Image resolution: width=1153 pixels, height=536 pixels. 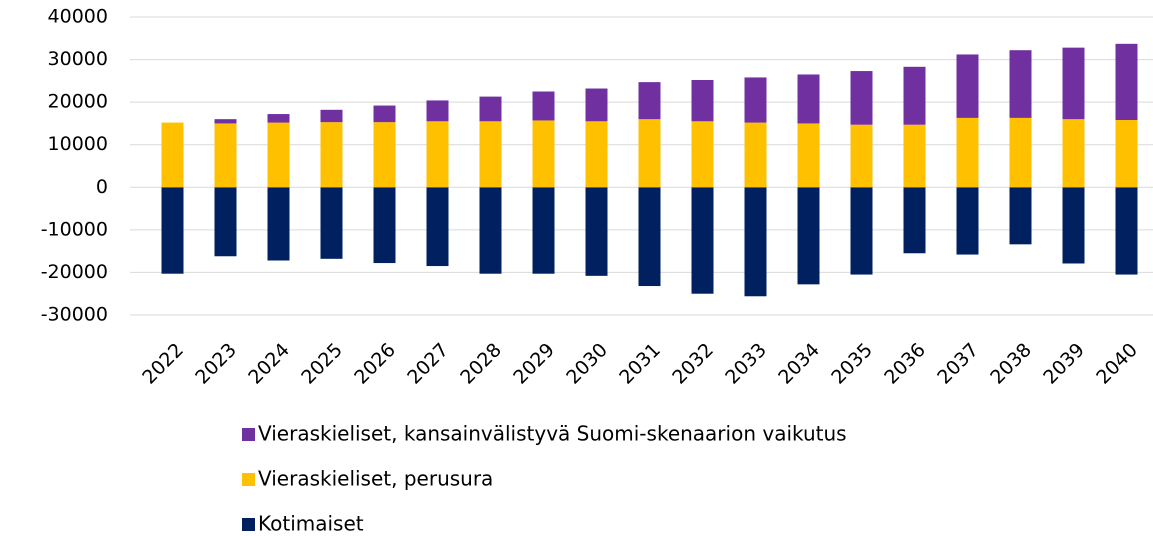 I want to click on x-tick-label: 2036, so click(x=905, y=364).